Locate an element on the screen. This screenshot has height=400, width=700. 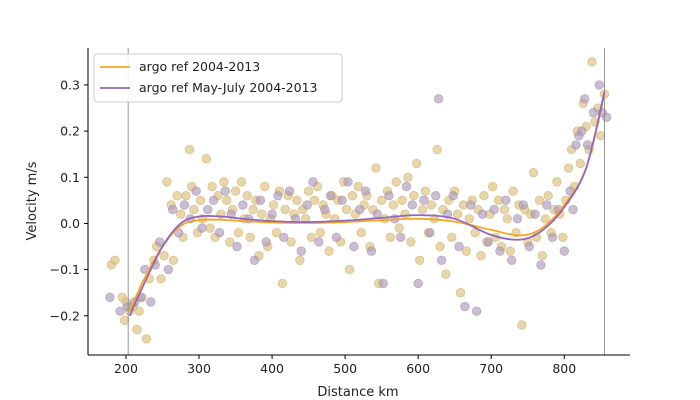
y-tick-label-1: −0.1 is located at coordinates (65, 269).